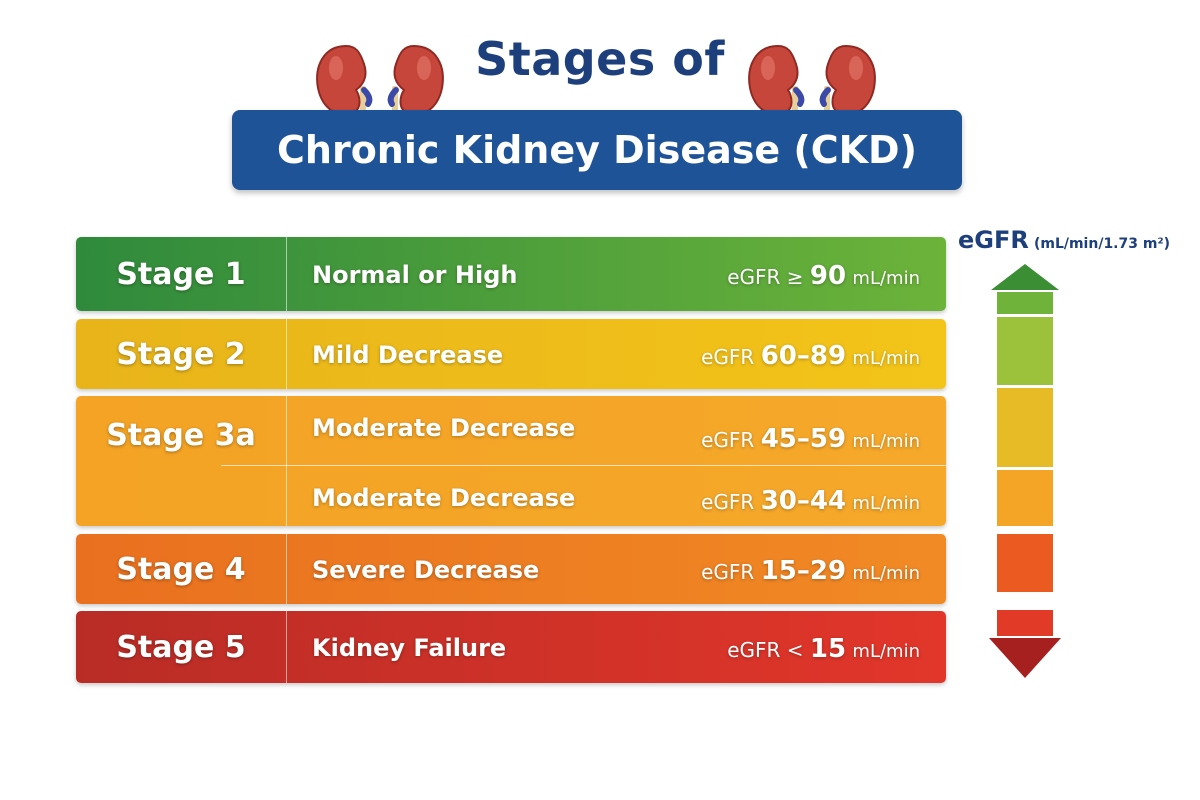 Image resolution: width=1200 pixels, height=800 pixels. What do you see at coordinates (181, 647) in the screenshot?
I see `stage-label: Stage 5` at bounding box center [181, 647].